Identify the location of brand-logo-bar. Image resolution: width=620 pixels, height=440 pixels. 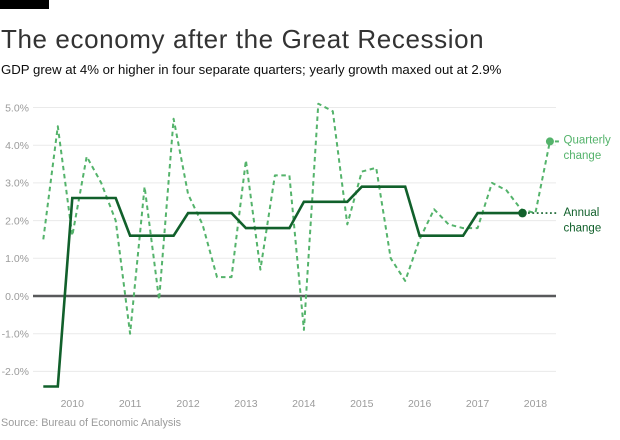
(24, 4).